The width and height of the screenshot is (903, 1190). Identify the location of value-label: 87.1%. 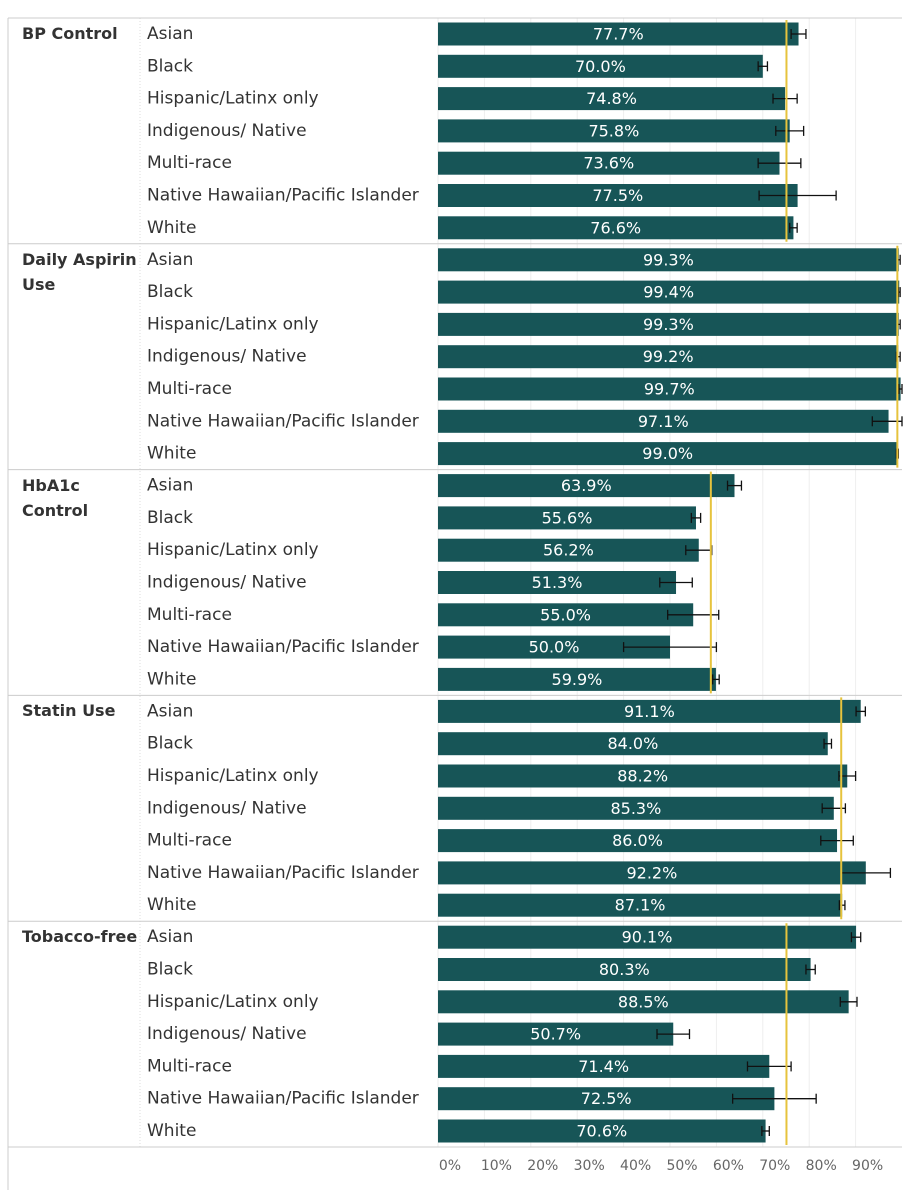
(640, 905).